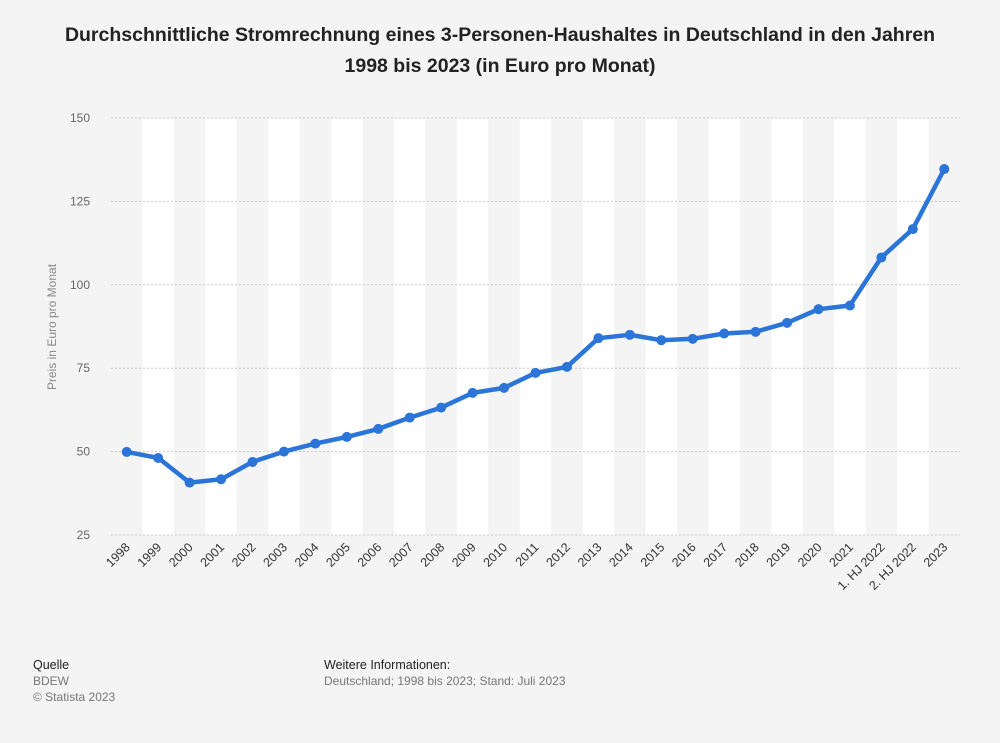 The height and width of the screenshot is (743, 1000). What do you see at coordinates (590, 555) in the screenshot?
I see `x-tick-label: 2013` at bounding box center [590, 555].